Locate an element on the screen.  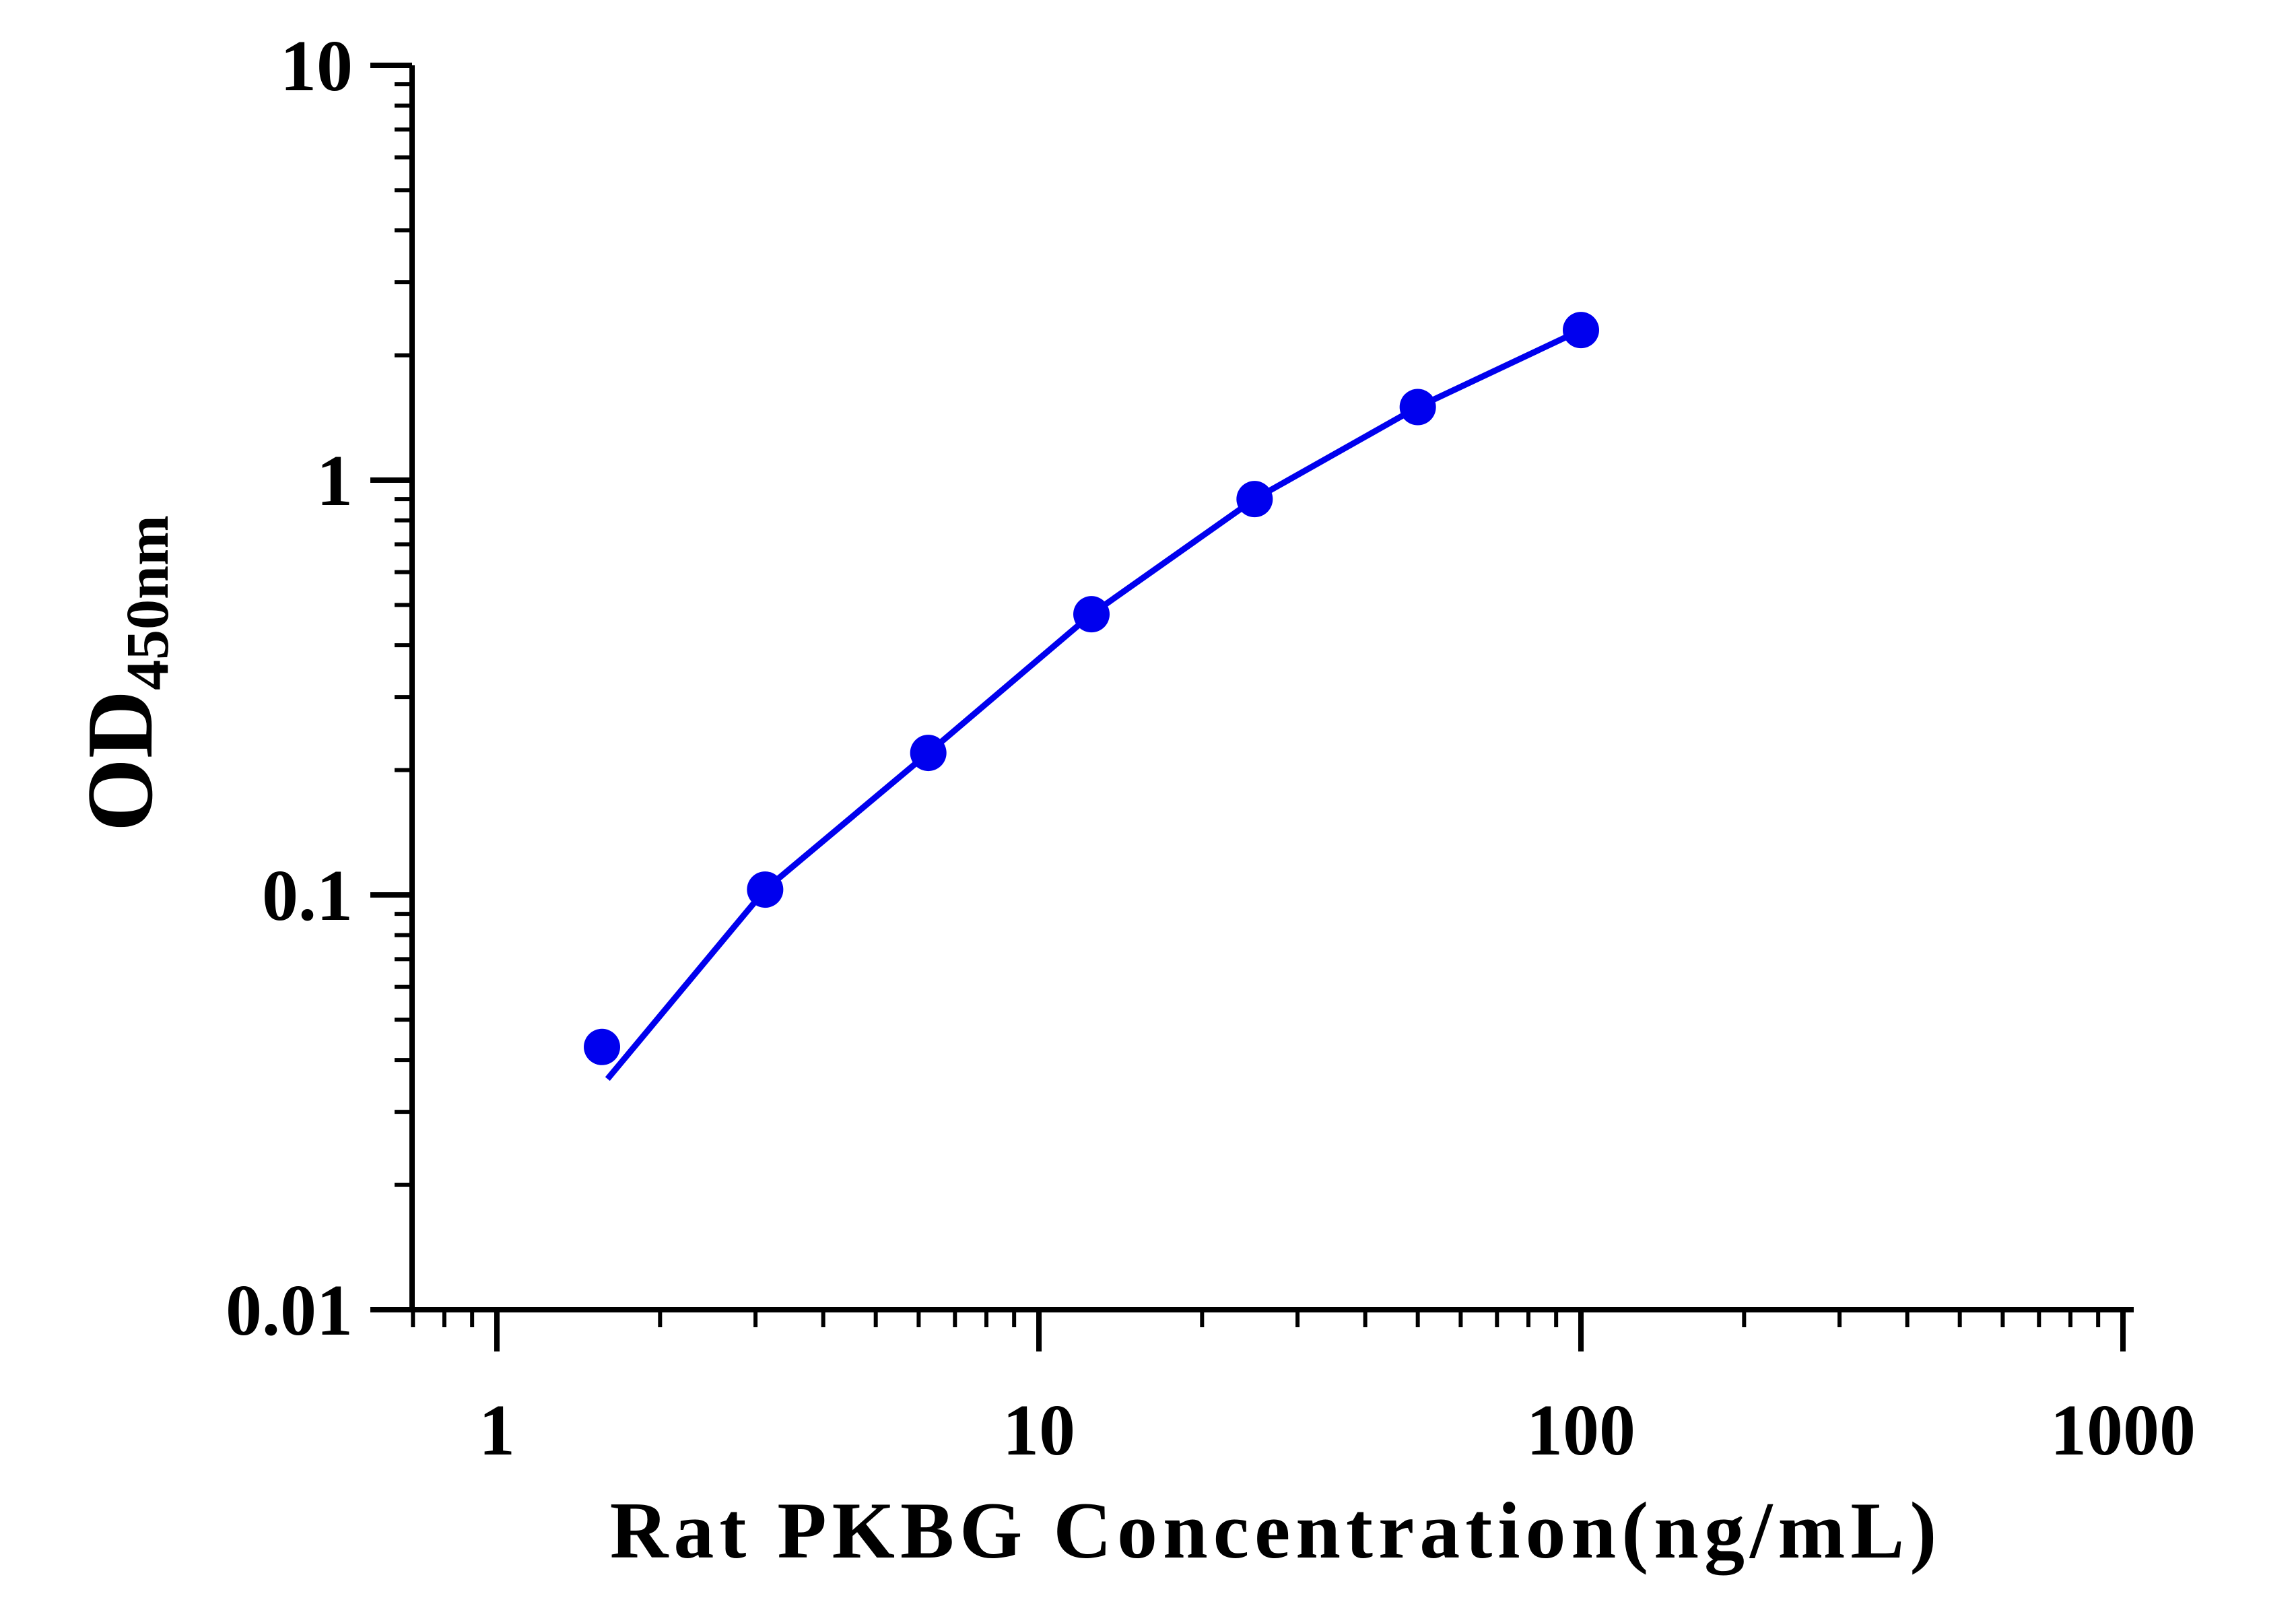
y-tick-label: 0.1 is located at coordinates (307, 896).